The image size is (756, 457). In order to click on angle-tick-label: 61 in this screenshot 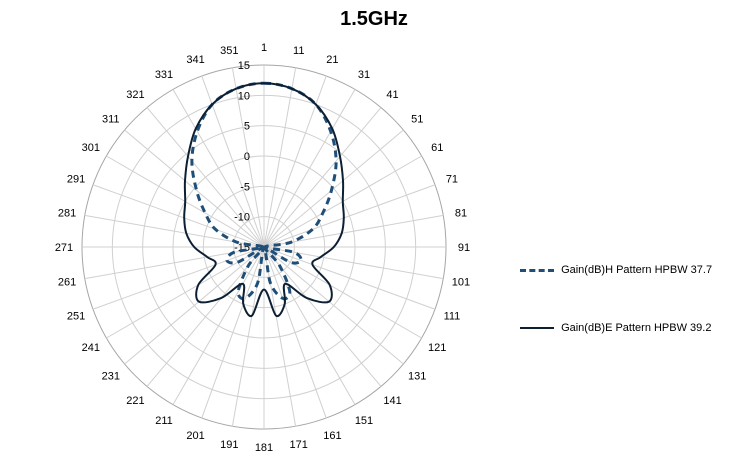, I will do `click(437, 148)`.